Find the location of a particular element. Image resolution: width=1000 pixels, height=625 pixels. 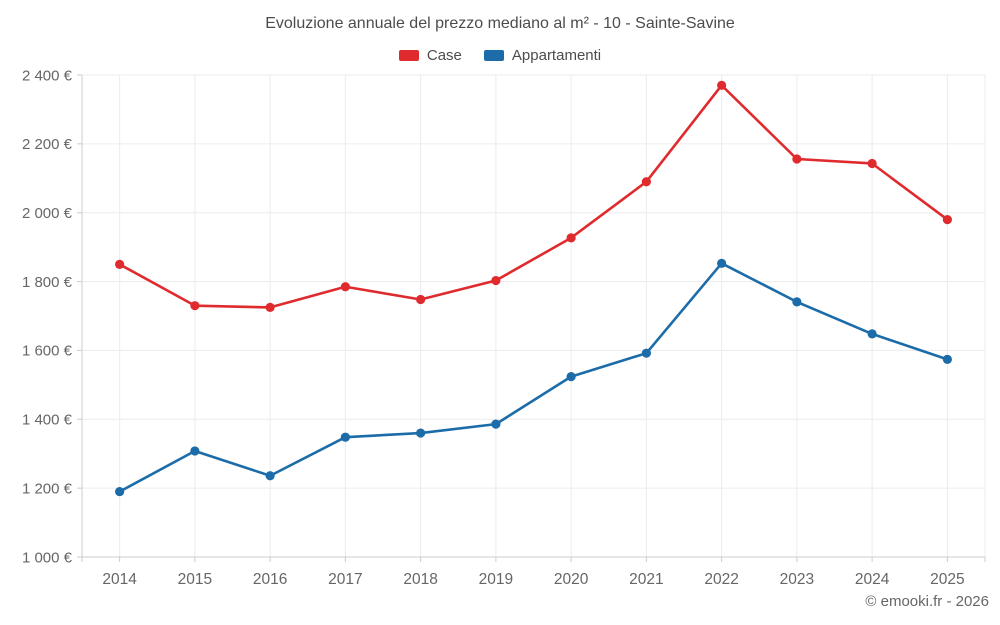

svg-text: 2016 is located at coordinates (270, 579).